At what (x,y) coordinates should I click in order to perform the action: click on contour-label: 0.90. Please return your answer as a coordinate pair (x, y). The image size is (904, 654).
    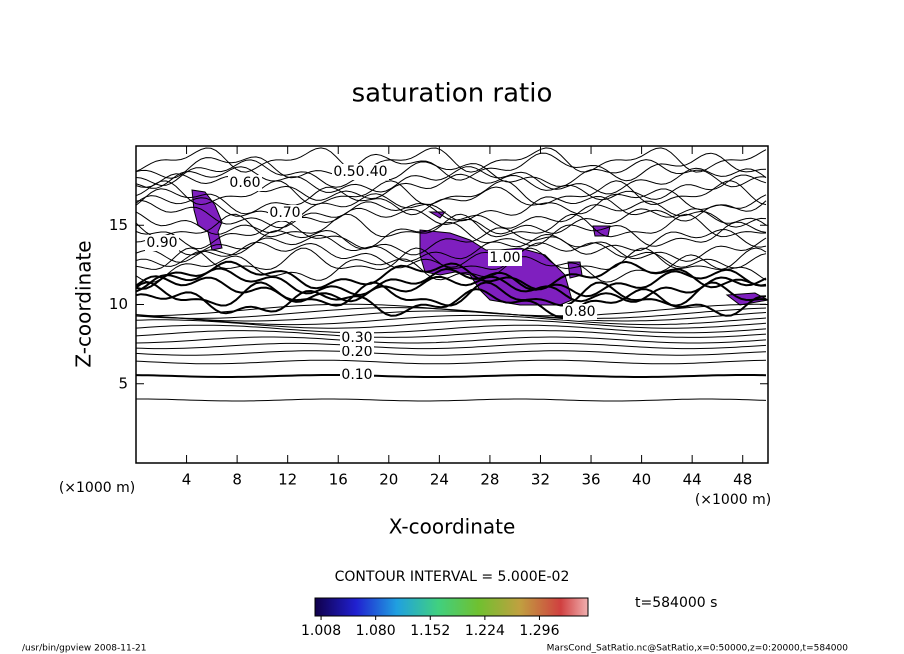
    Looking at the image, I should click on (161, 243).